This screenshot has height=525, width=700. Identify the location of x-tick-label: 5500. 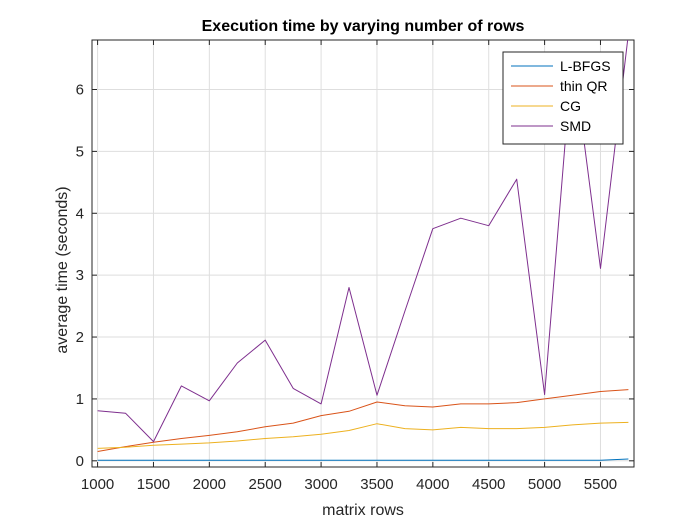
(600, 484).